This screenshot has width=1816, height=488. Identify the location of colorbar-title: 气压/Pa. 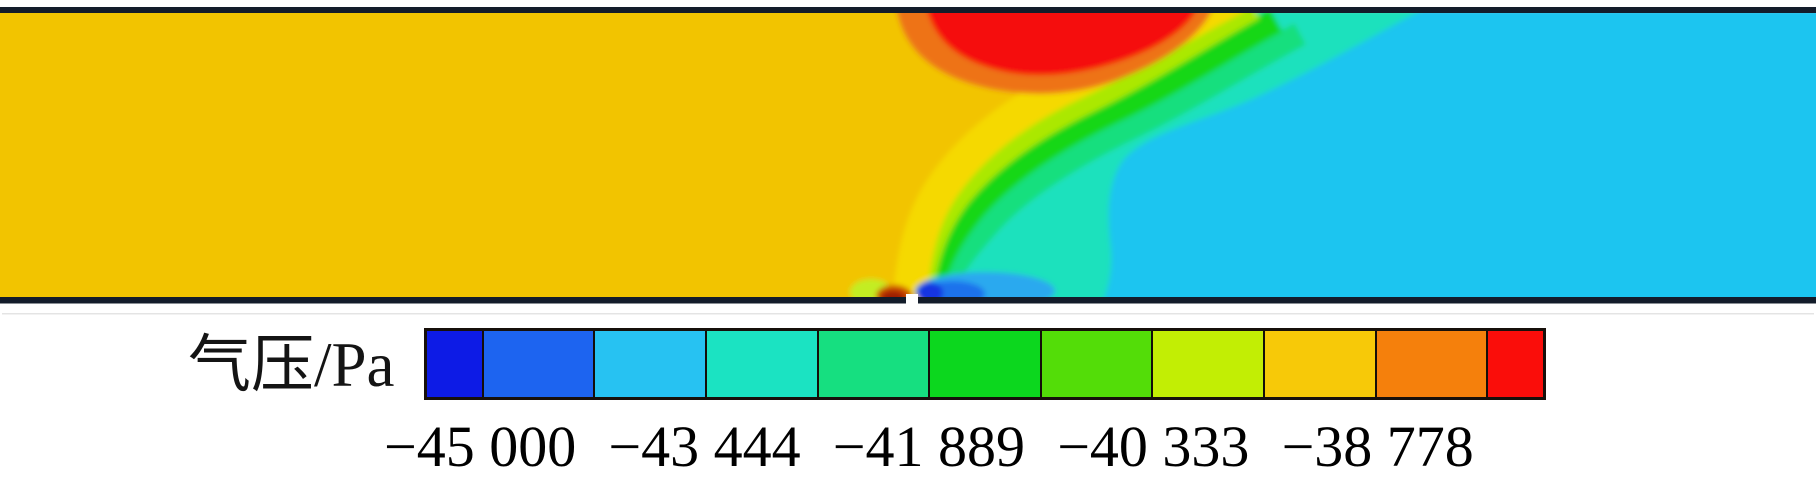
(291, 365).